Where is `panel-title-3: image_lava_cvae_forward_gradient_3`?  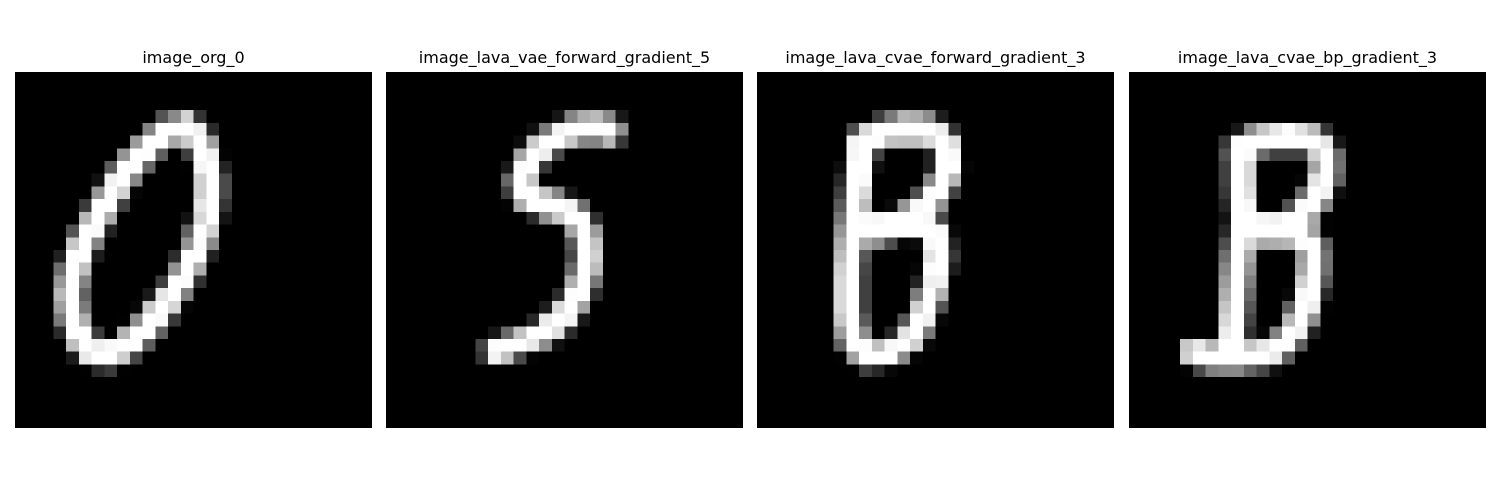 panel-title-3: image_lava_cvae_forward_gradient_3 is located at coordinates (935, 57).